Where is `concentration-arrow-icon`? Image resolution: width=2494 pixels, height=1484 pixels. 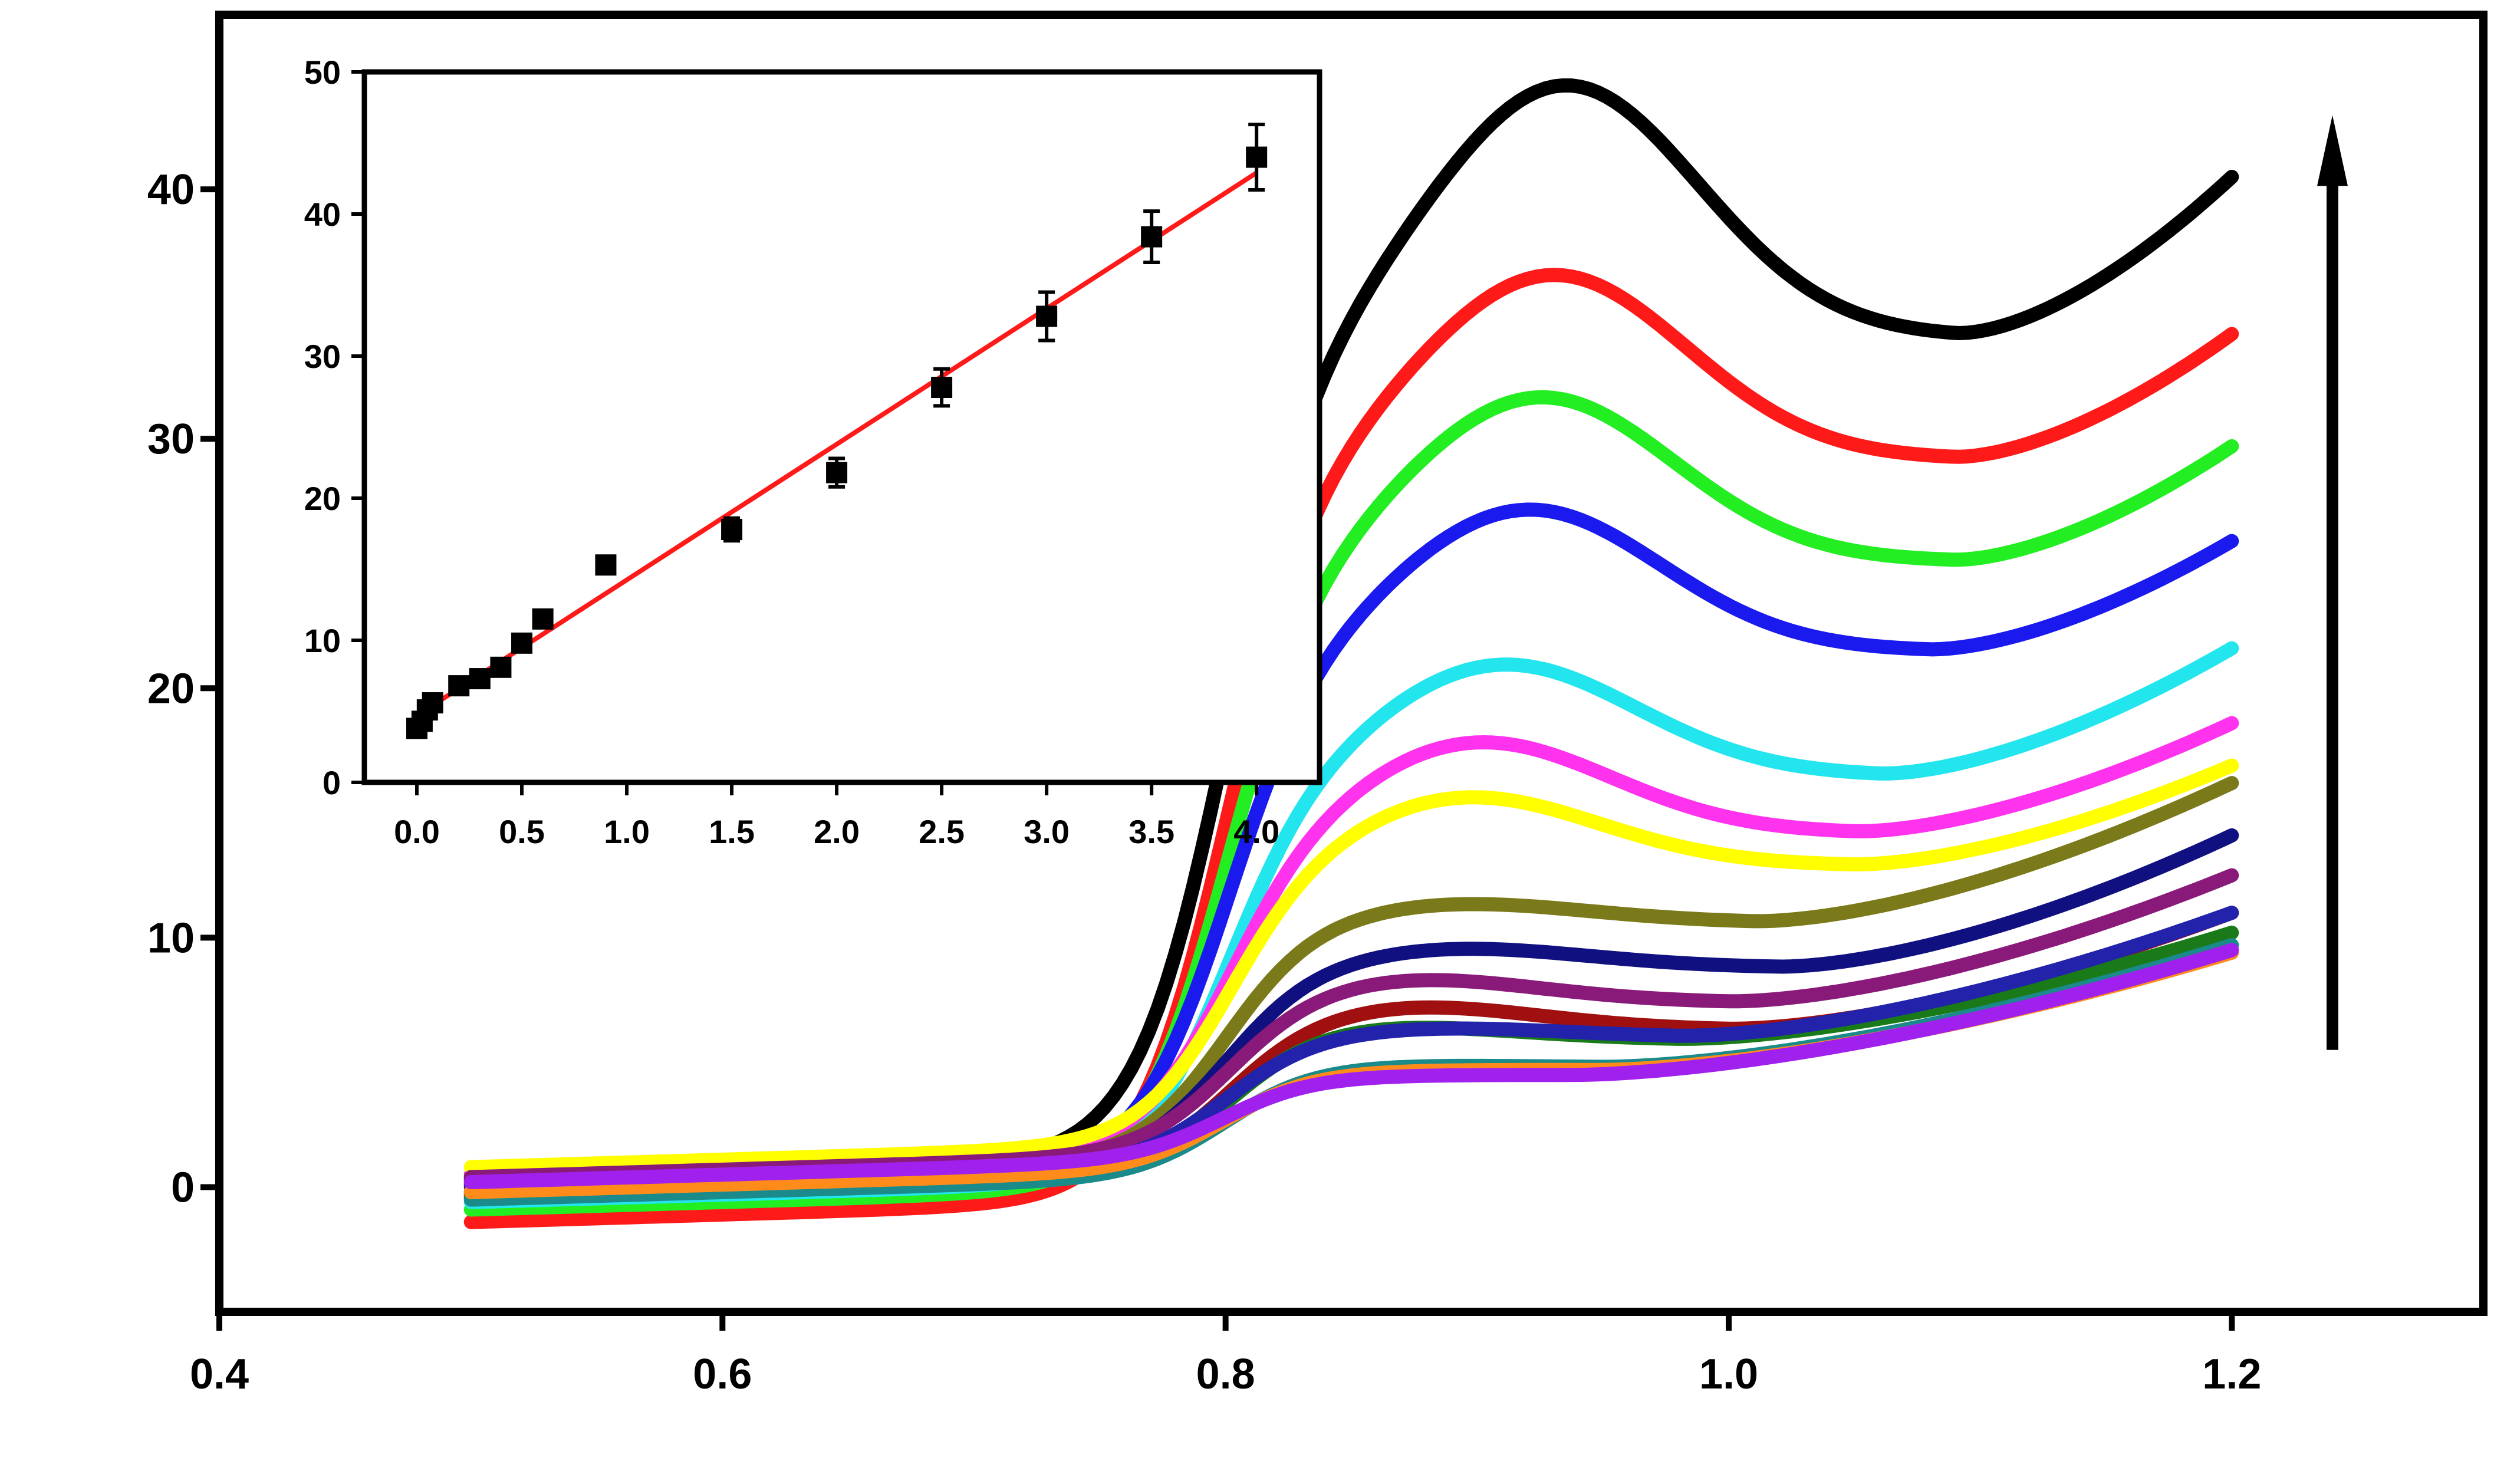 concentration-arrow-icon is located at coordinates (2332, 150).